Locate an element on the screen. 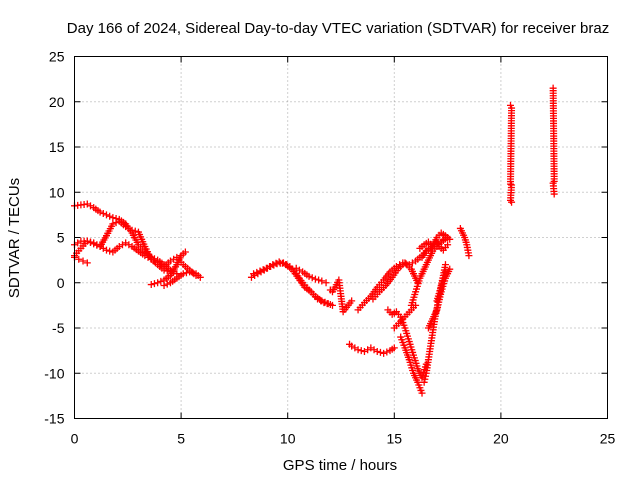  y-tick-label: 0 is located at coordinates (61, 283).